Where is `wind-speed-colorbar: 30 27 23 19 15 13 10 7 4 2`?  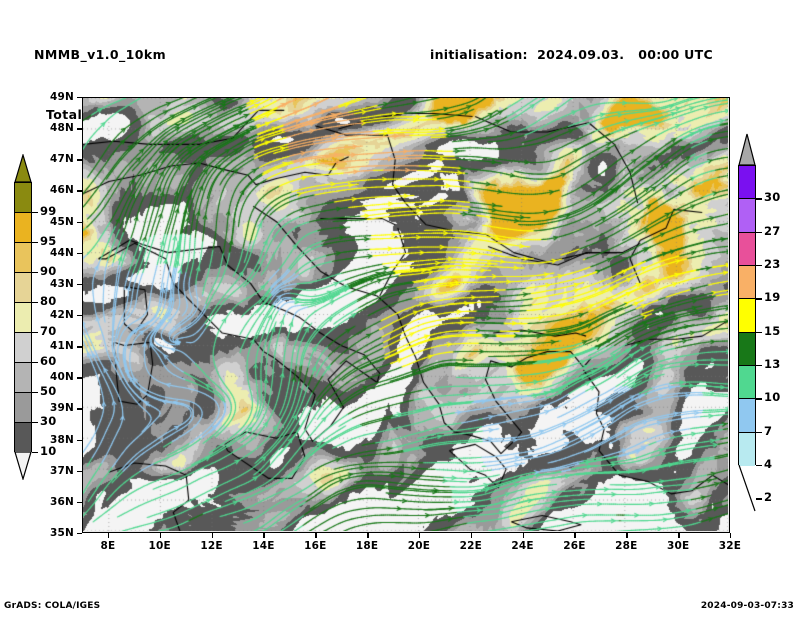 wind-speed-colorbar: 30 27 23 19 15 13 10 7 4 2 is located at coordinates (769, 322).